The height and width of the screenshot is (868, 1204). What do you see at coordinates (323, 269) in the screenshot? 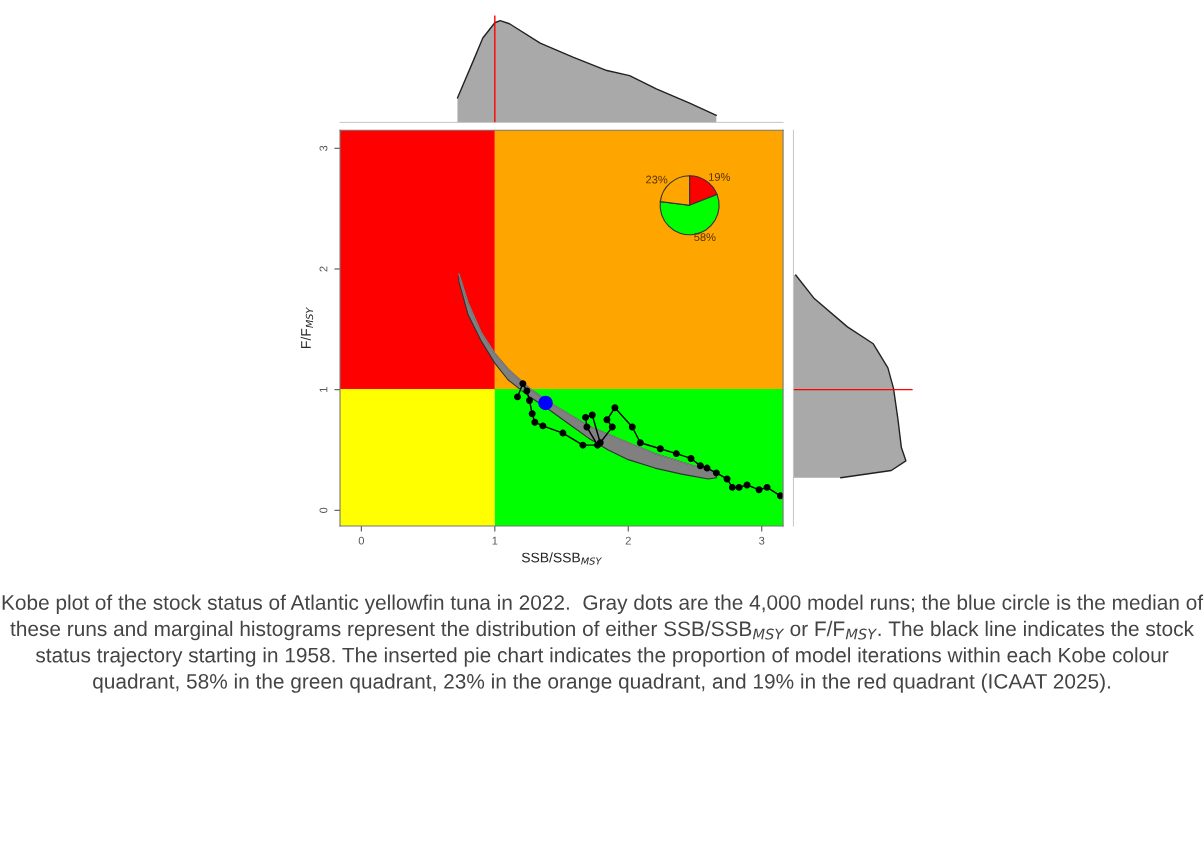
I see `y-tick-label: 2` at bounding box center [323, 269].